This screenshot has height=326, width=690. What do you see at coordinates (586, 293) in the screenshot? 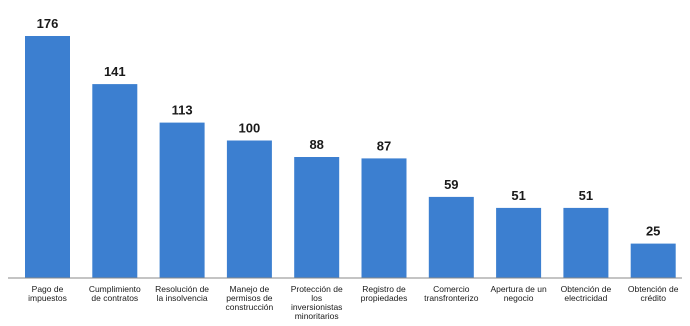
I see `category-label: Obtención de electricidad` at bounding box center [586, 293].